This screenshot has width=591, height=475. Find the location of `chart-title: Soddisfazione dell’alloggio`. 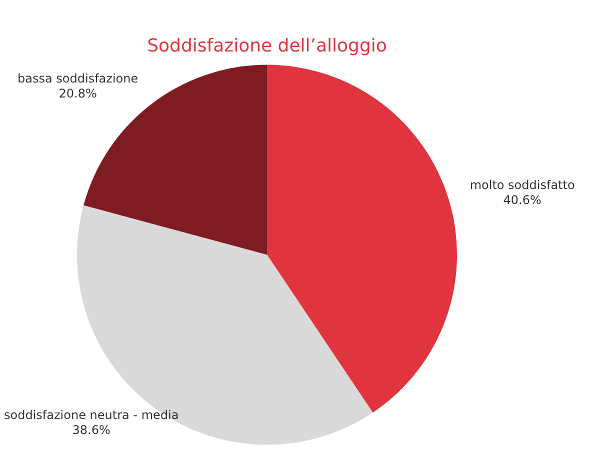

chart-title: Soddisfazione dell’alloggio is located at coordinates (267, 45).